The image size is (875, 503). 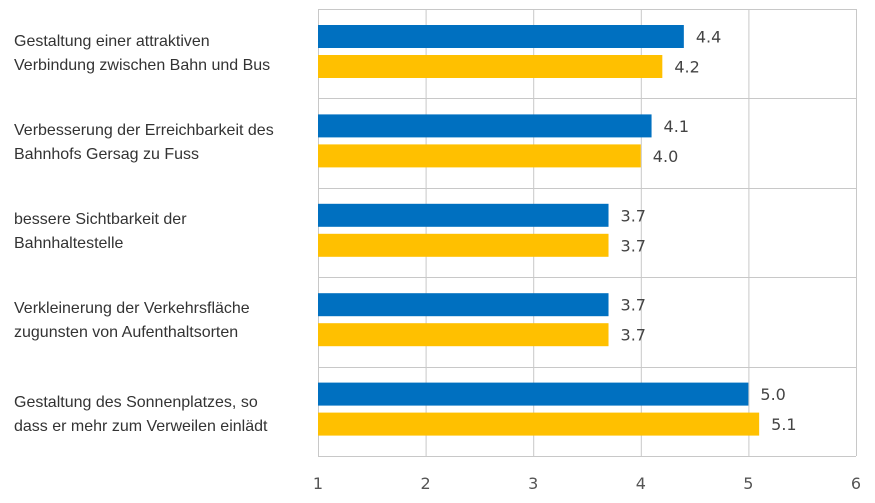 What do you see at coordinates (641, 483) in the screenshot?
I see `x-tick-label: 4` at bounding box center [641, 483].